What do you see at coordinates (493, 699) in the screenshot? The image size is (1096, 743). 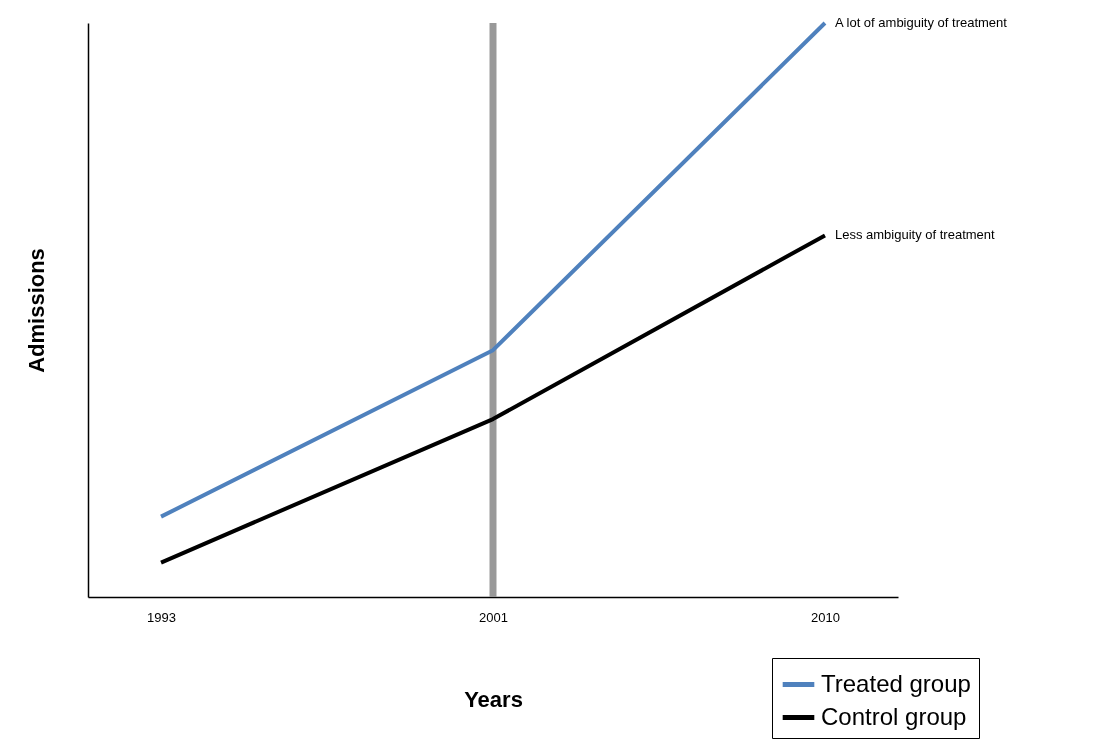 I see `x-axis-title: Years` at bounding box center [493, 699].